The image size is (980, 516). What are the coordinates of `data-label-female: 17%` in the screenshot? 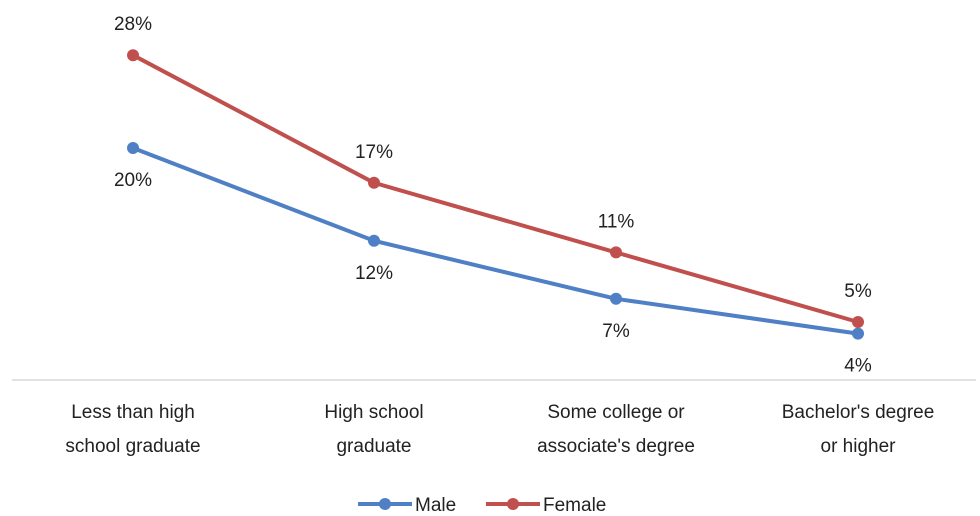 It's located at (374, 152).